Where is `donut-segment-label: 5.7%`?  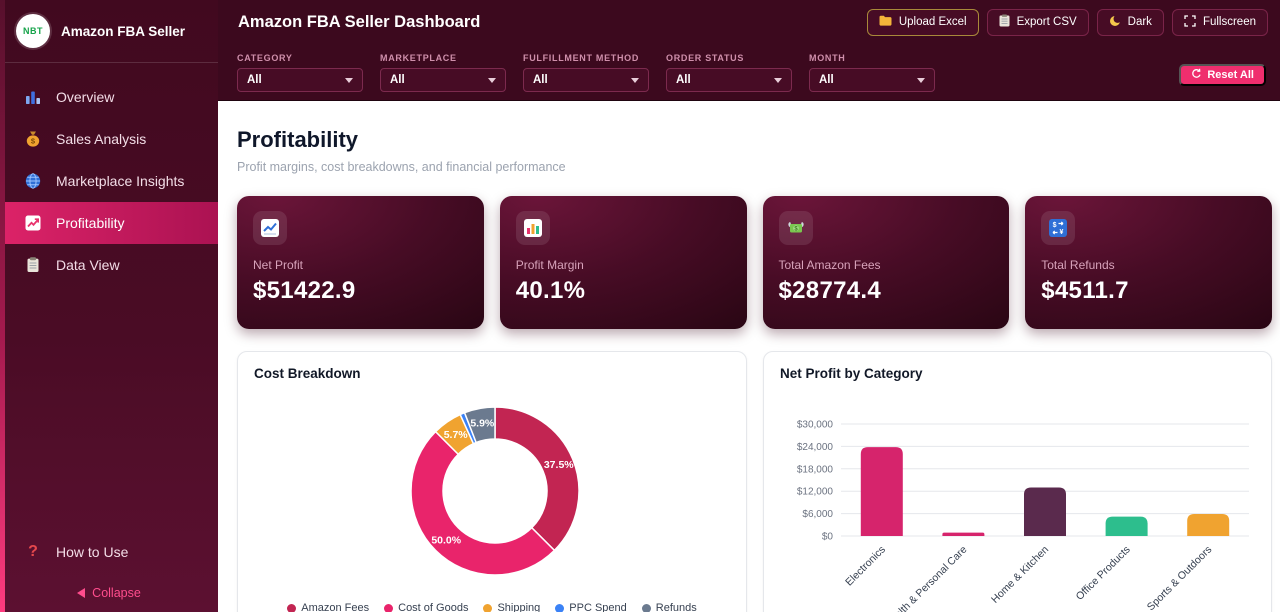 donut-segment-label: 5.7% is located at coordinates (456, 435).